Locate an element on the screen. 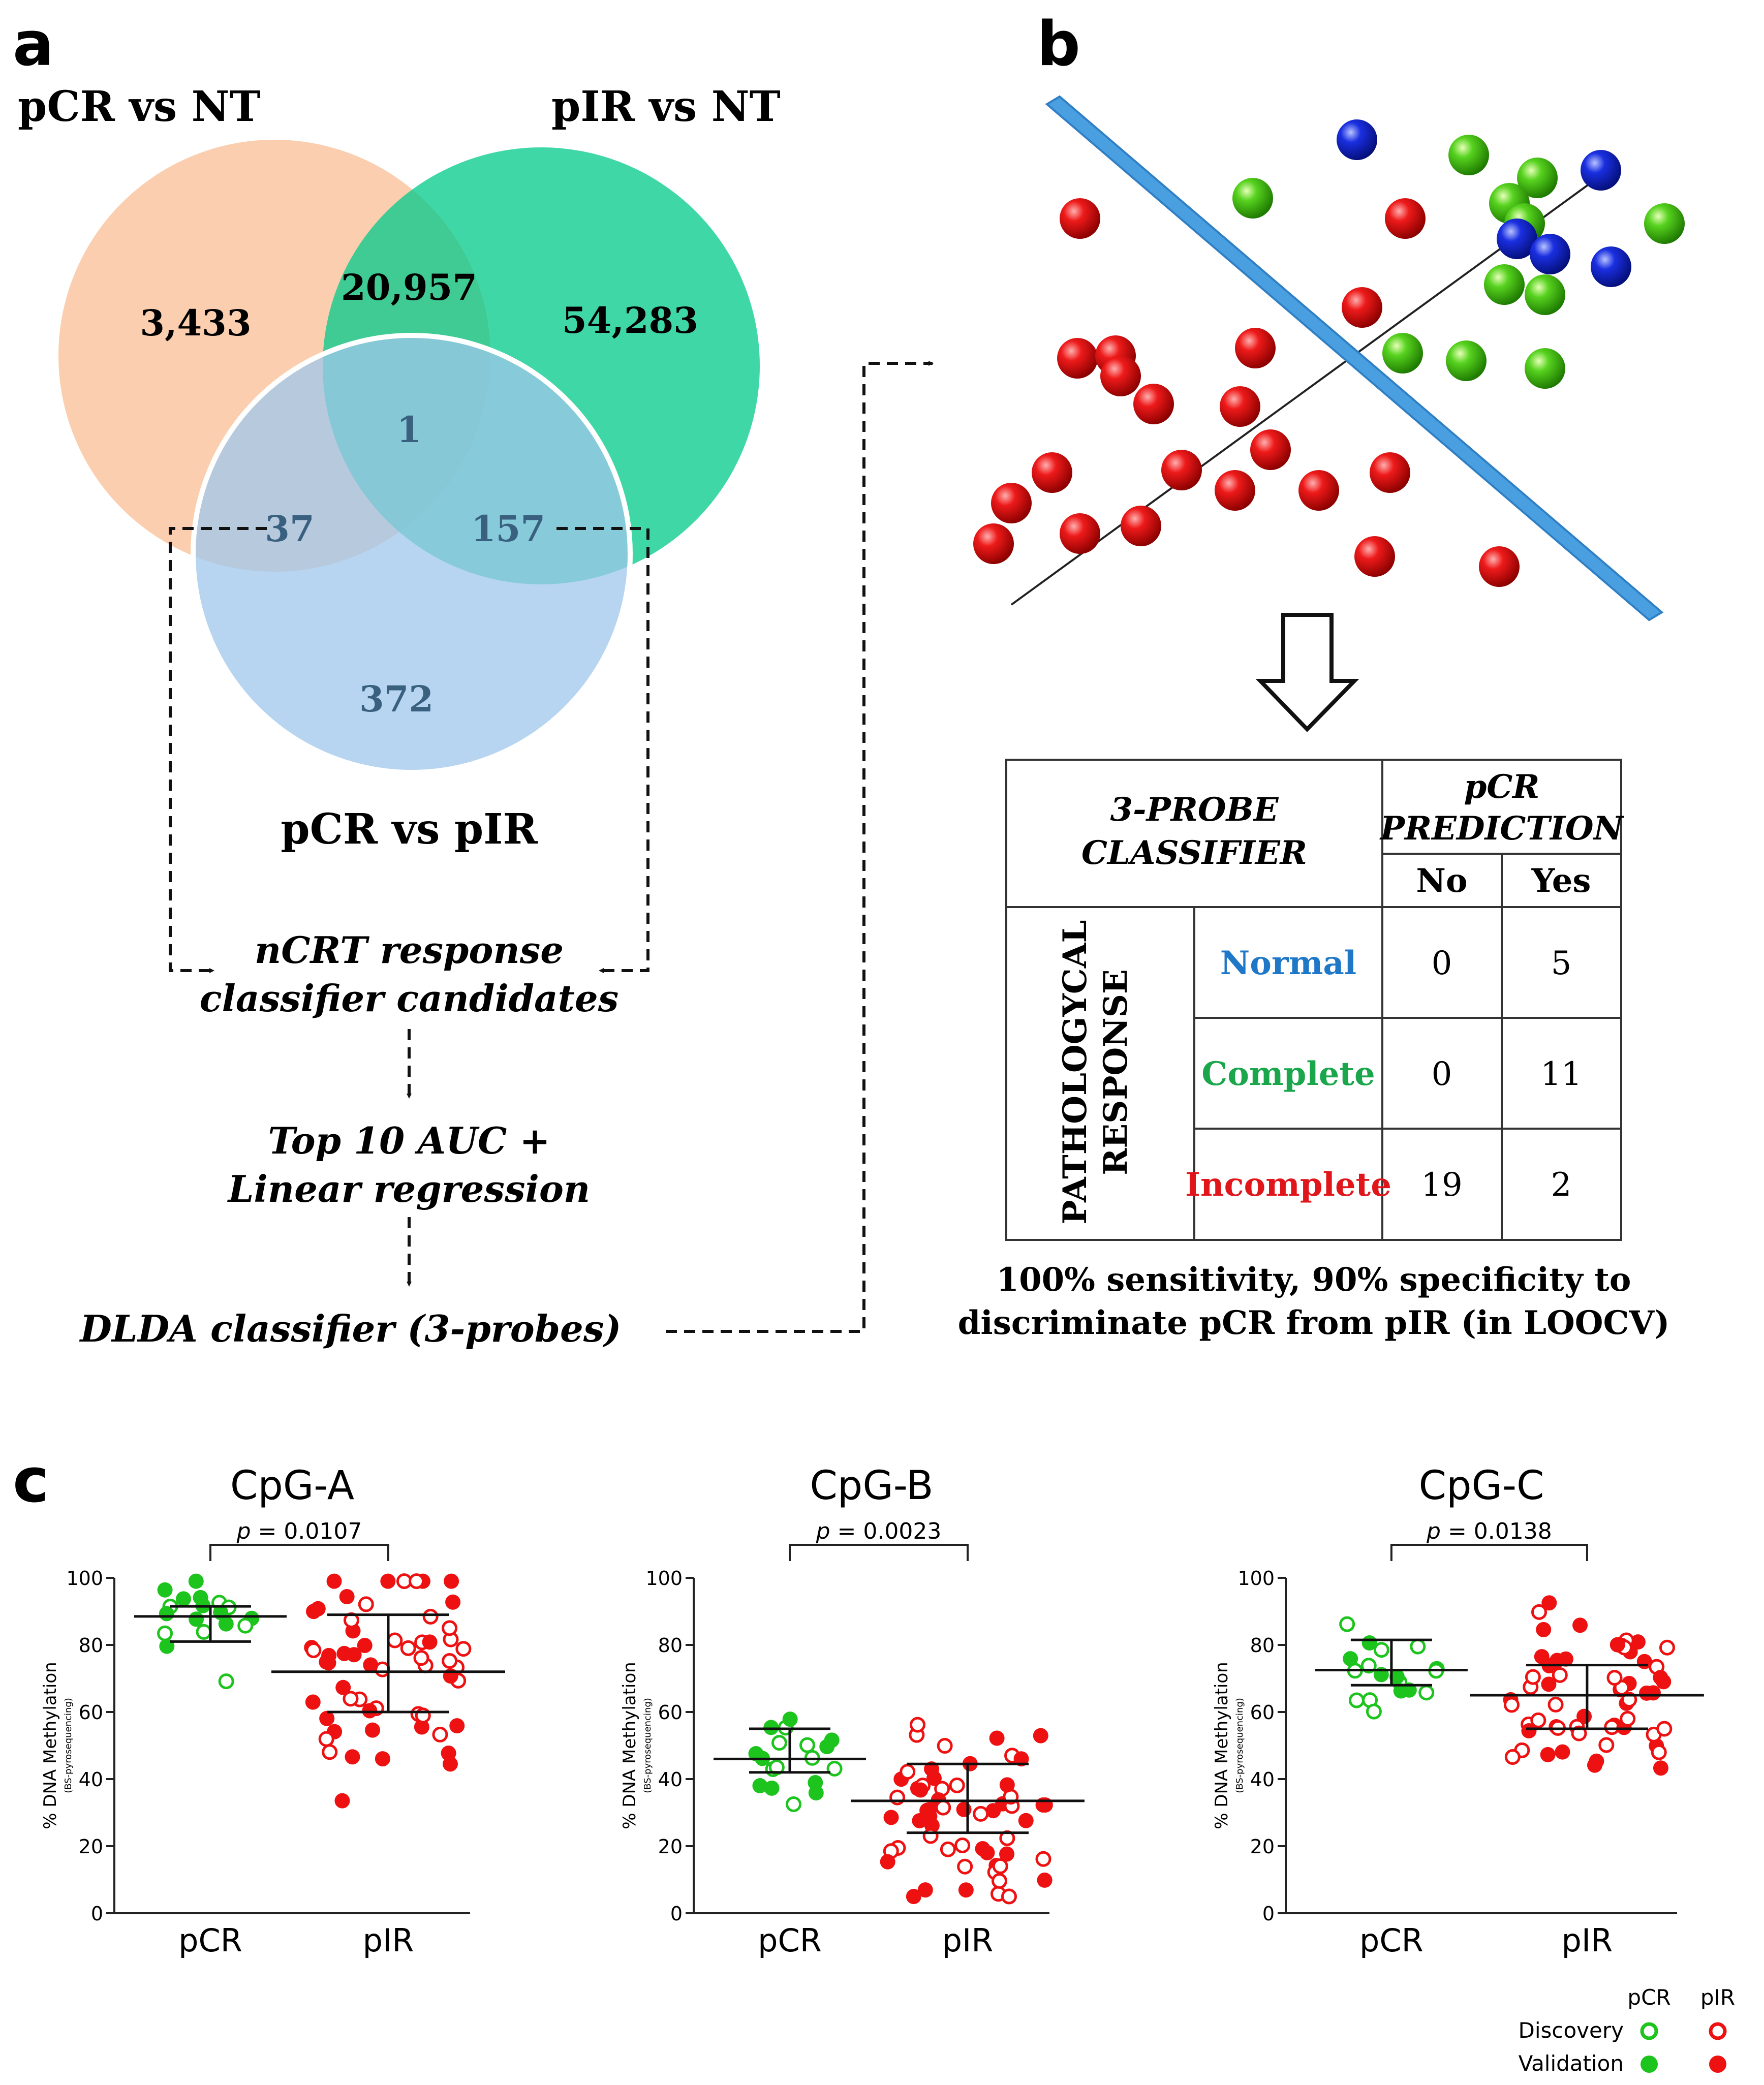  table-row-incomplete-yes: 2 is located at coordinates (1562, 1185).